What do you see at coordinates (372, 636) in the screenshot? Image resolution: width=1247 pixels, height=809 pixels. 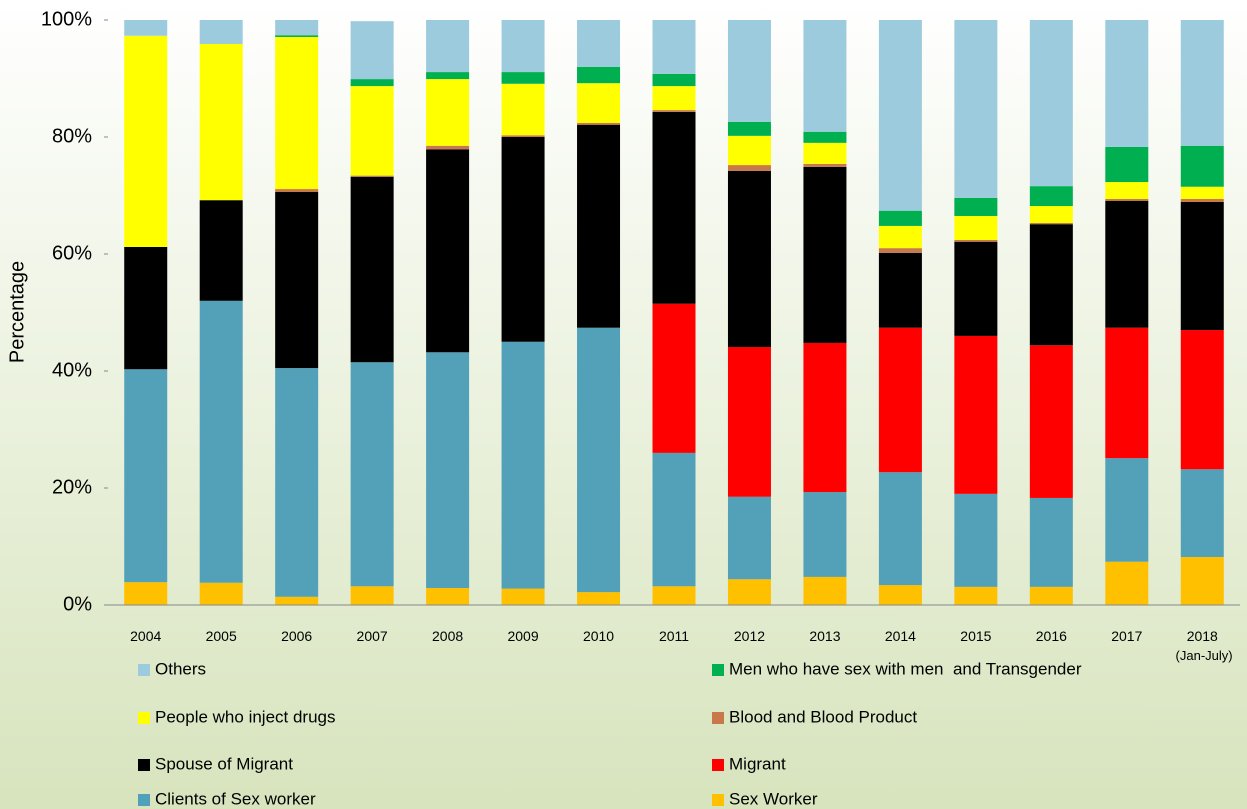 I see `x-tick-label: 2007` at bounding box center [372, 636].